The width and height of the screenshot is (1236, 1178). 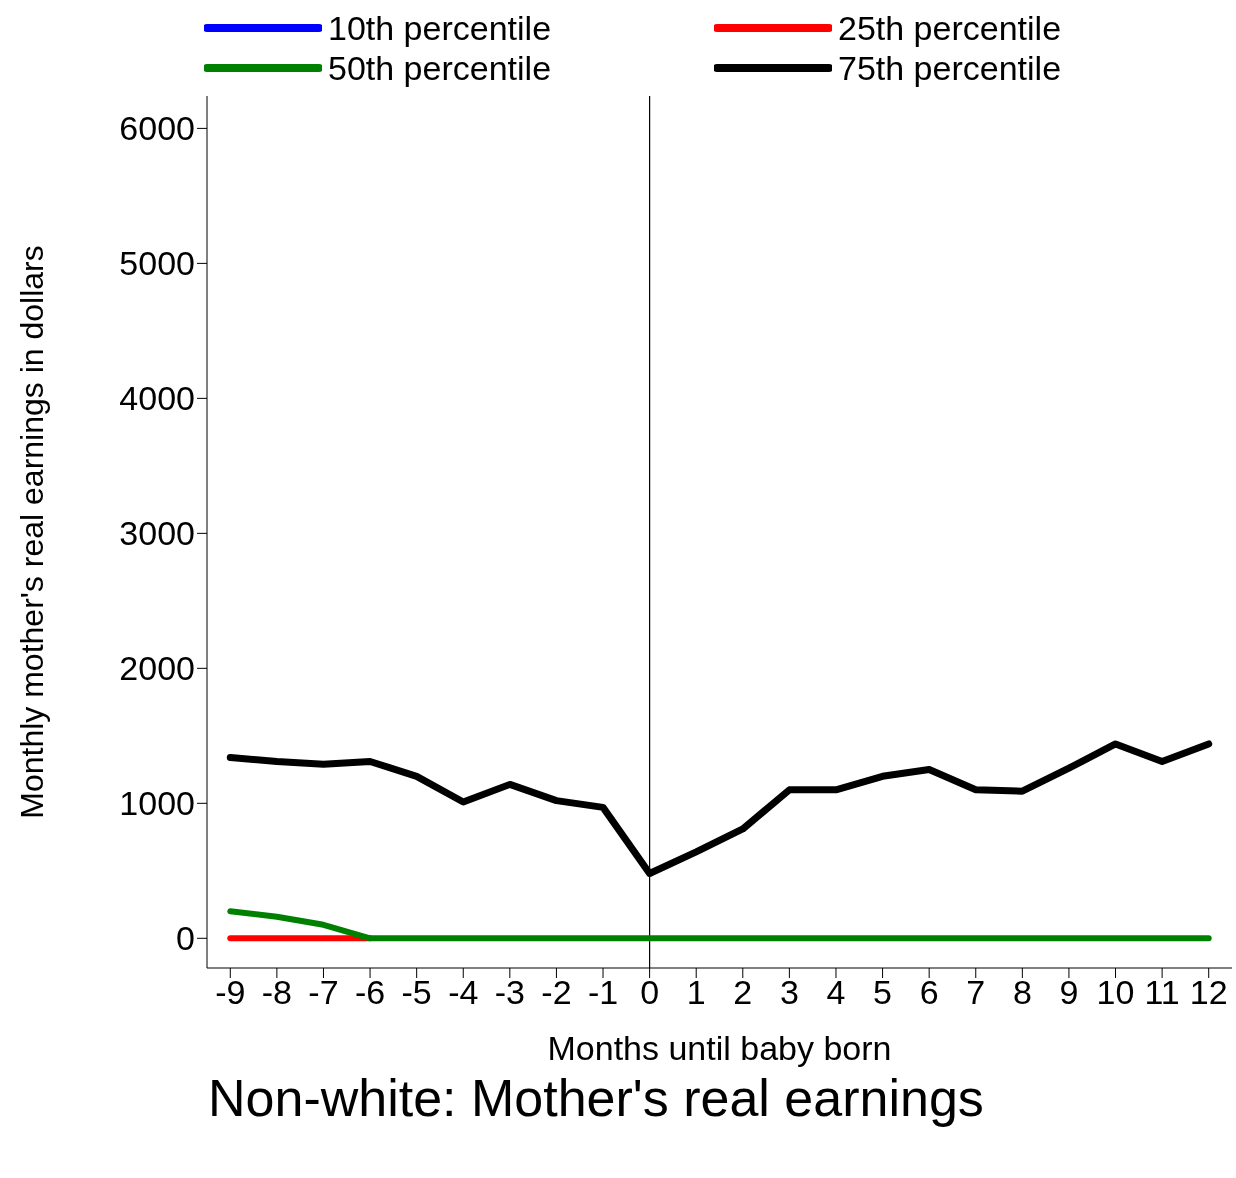 I want to click on x-tick-label: 11, so click(x=1162, y=992).